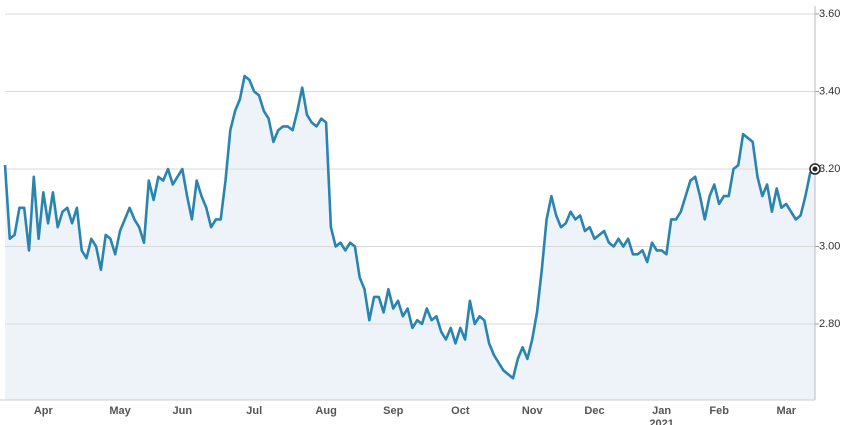 This screenshot has width=858, height=425. What do you see at coordinates (815, 169) in the screenshot?
I see `last-point-dot` at bounding box center [815, 169].